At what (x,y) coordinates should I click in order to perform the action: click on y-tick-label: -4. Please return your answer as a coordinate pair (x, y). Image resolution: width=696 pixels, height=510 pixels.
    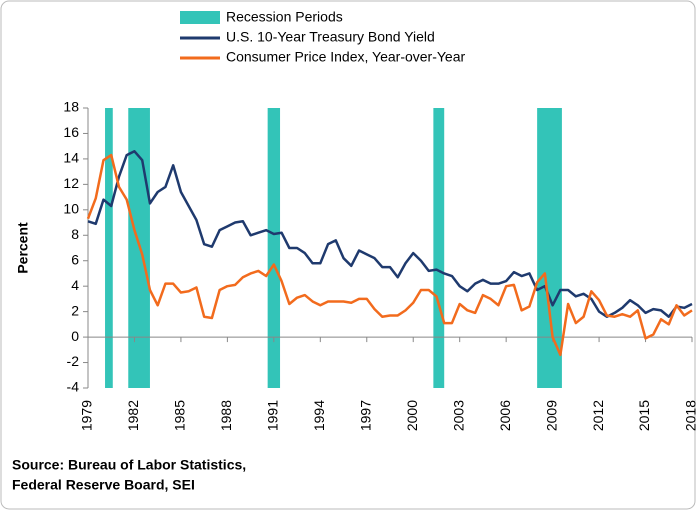
    Looking at the image, I should click on (73, 387).